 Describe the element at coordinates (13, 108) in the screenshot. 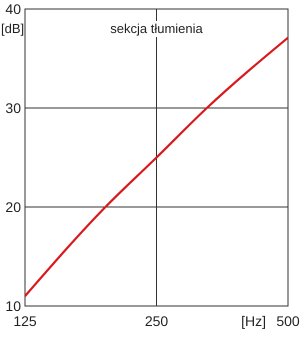

I see `y-tick-label: 30` at that location.